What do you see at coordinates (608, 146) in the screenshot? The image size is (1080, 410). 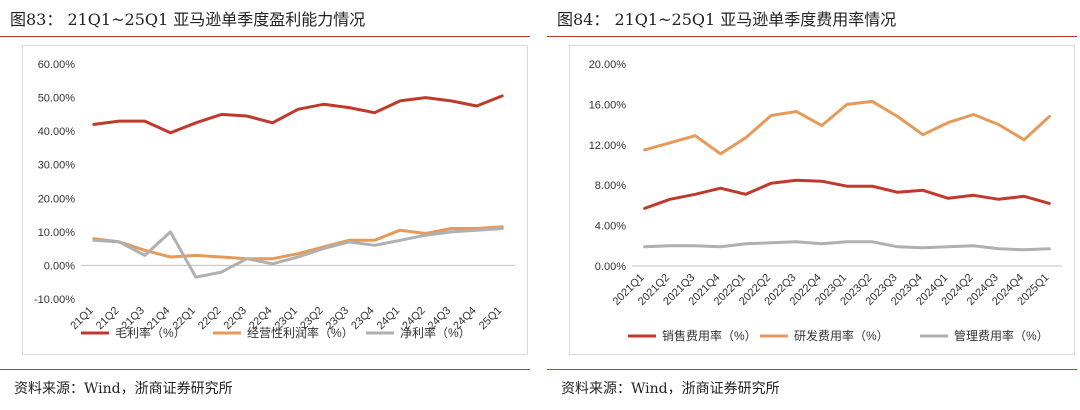 I see `y-tick-label: 12.00%` at bounding box center [608, 146].